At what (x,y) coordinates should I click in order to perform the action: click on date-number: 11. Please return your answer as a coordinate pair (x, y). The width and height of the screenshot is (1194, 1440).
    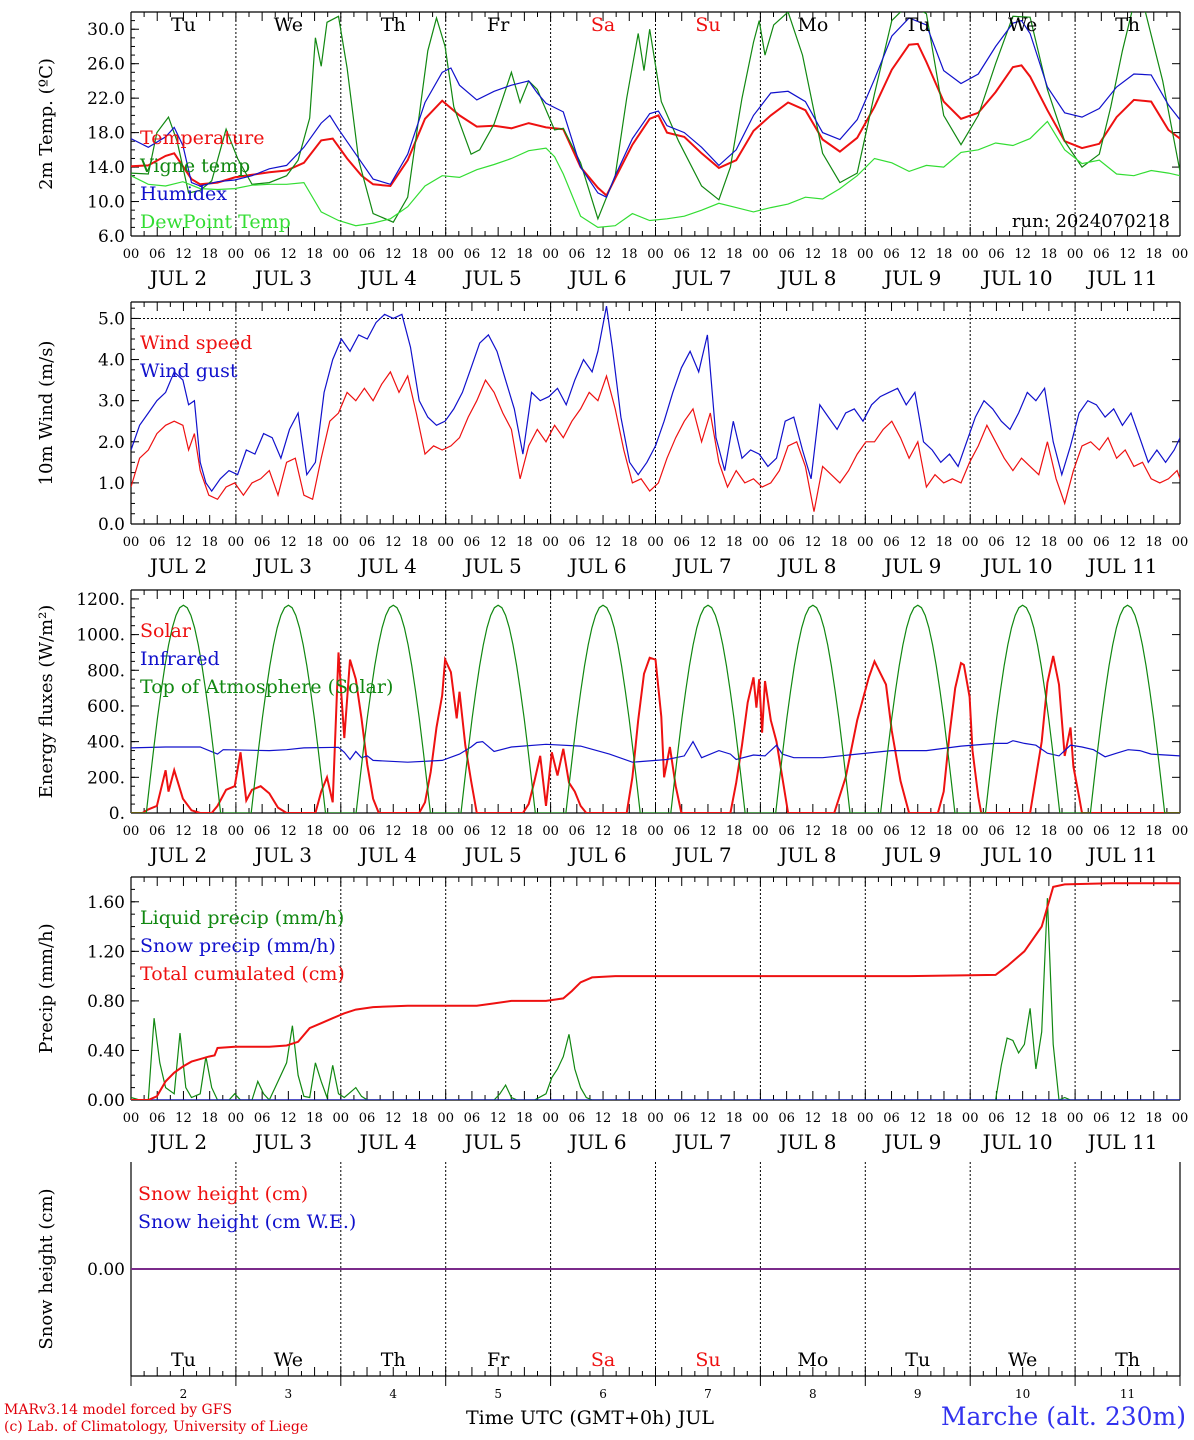
    Looking at the image, I should click on (1127, 1394).